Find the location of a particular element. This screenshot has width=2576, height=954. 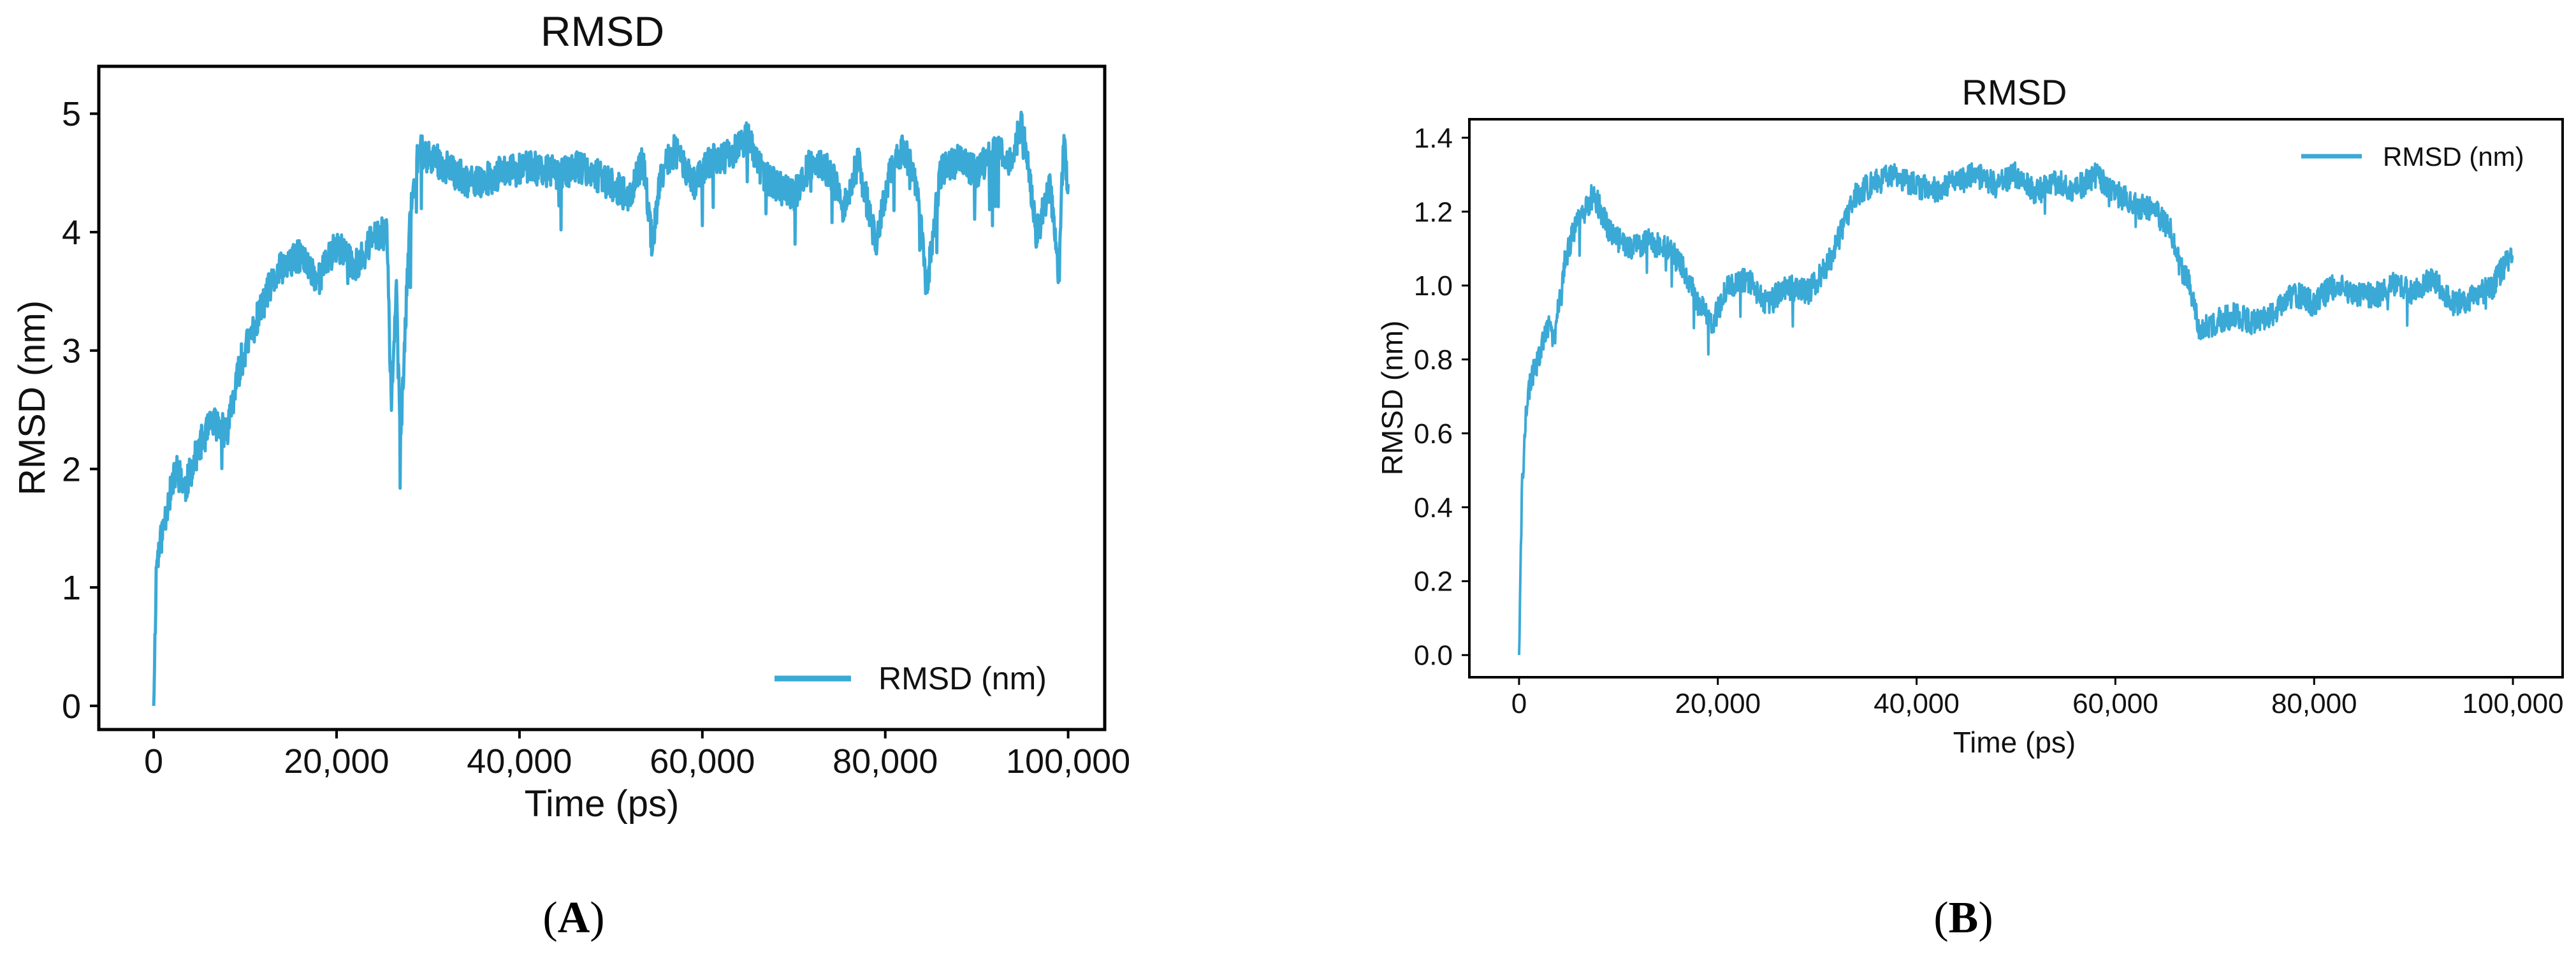

chart-a-x-tick-label: 100,000 is located at coordinates (1068, 761).